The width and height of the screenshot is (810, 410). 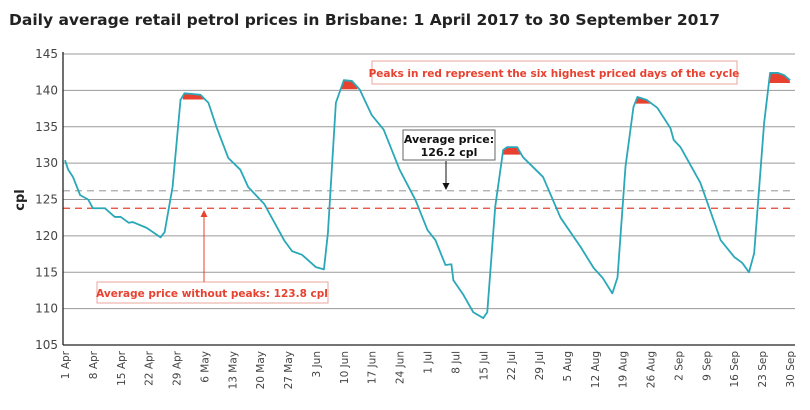 I want to click on x-tick-label: 17 Jun, so click(x=373, y=367).